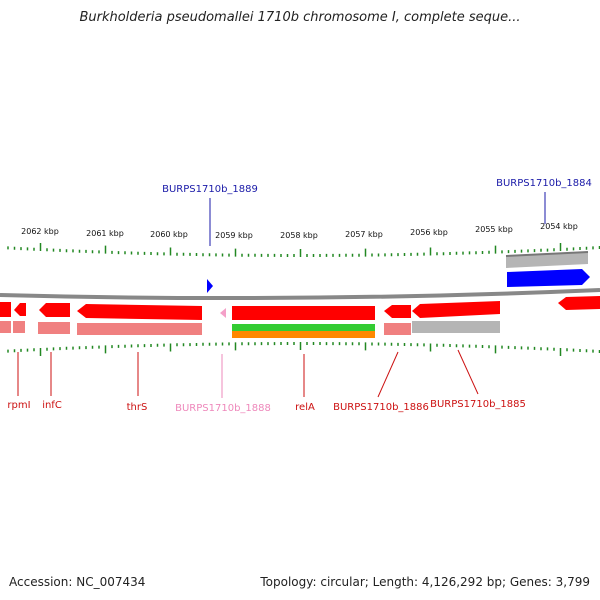 The image size is (600, 600). I want to click on gene-label-rela: relA, so click(305, 407).